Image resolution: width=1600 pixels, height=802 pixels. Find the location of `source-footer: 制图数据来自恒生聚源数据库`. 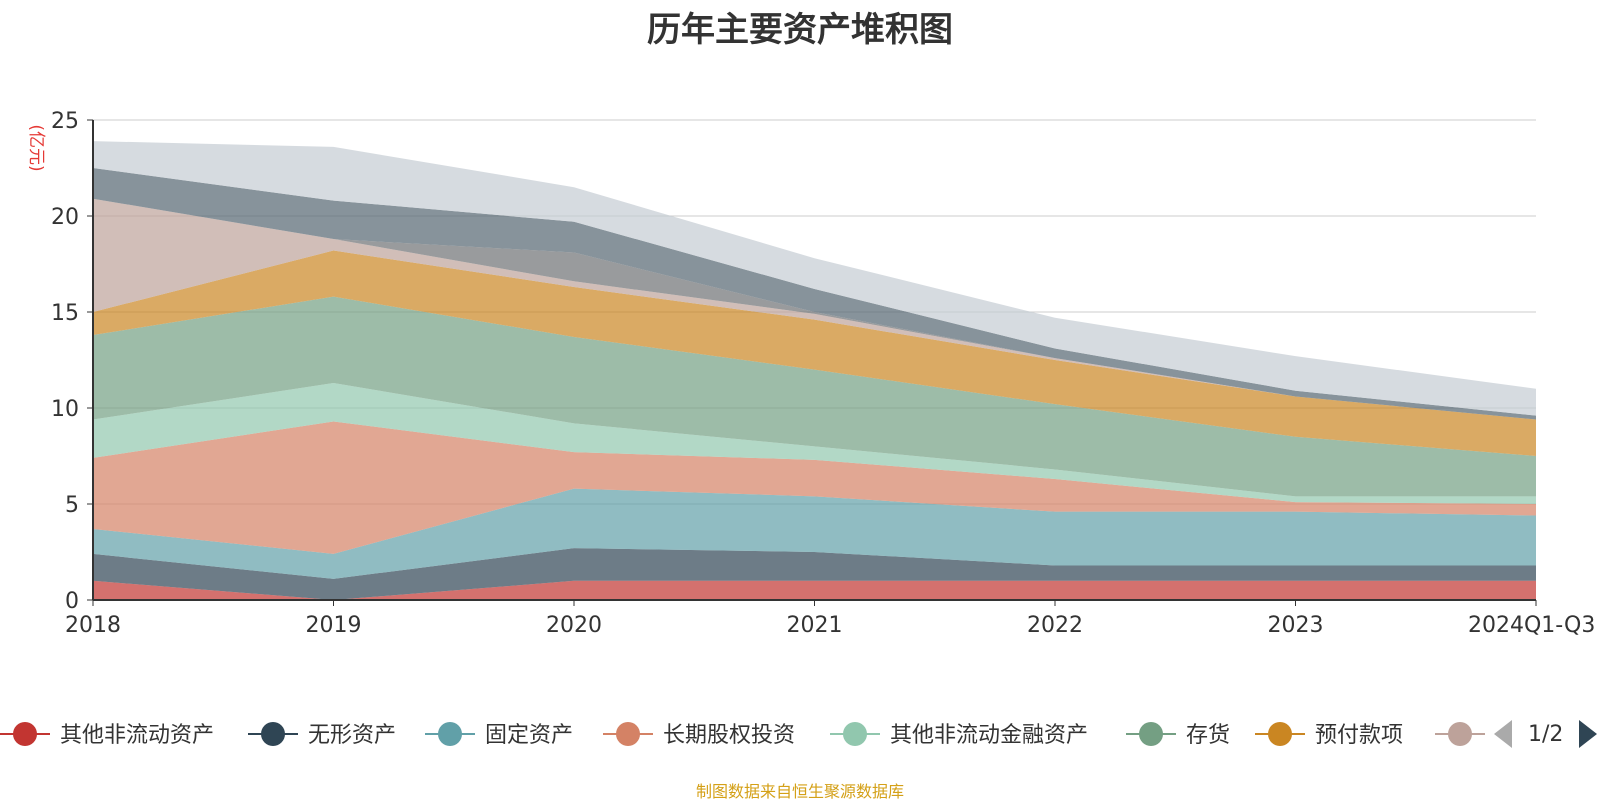

source-footer: 制图数据来自恒生聚源数据库 is located at coordinates (799, 791).